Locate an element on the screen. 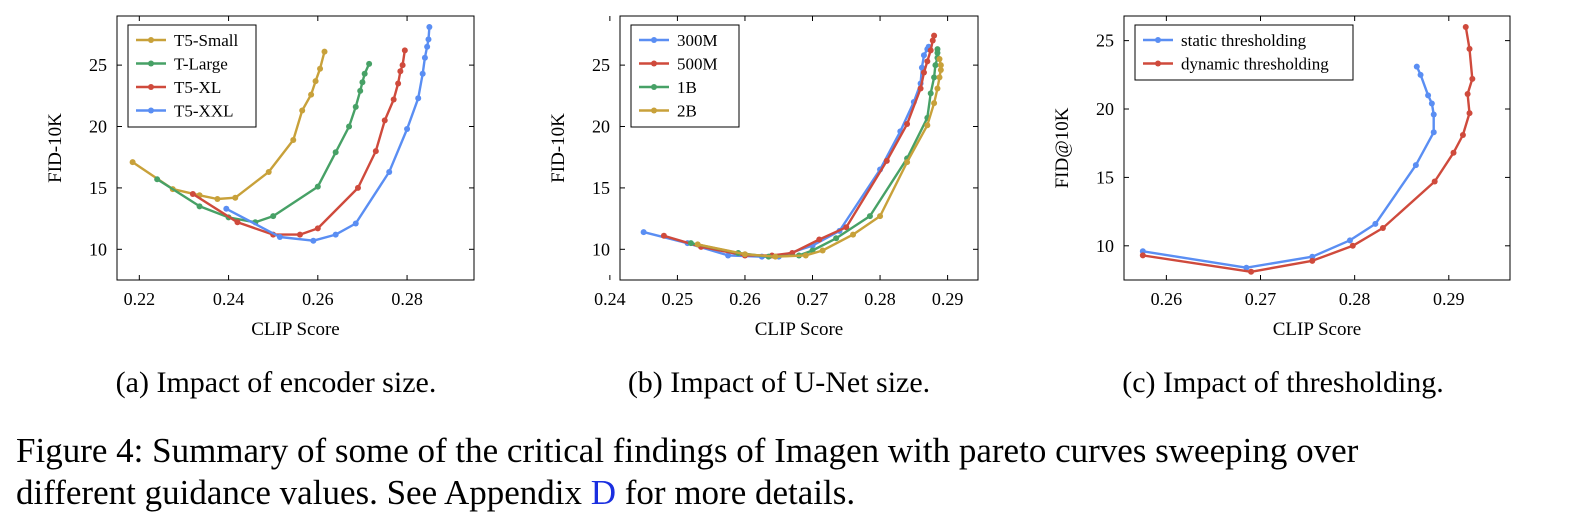 The width and height of the screenshot is (1588, 530). x-tick-label: 0.22 is located at coordinates (140, 299).